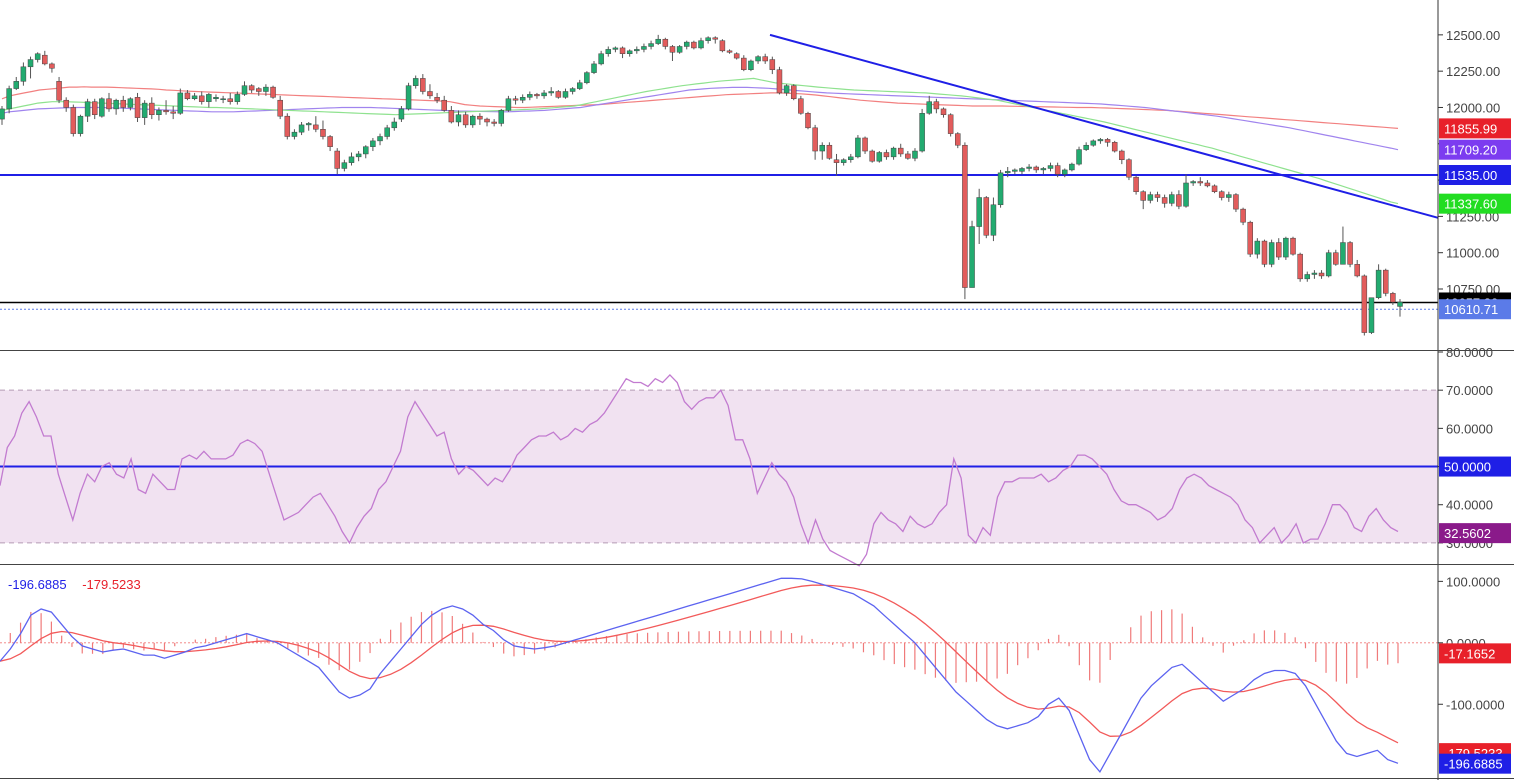  Describe the element at coordinates (1473, 581) in the screenshot. I see `axis-tick-label: 100.0000` at that location.